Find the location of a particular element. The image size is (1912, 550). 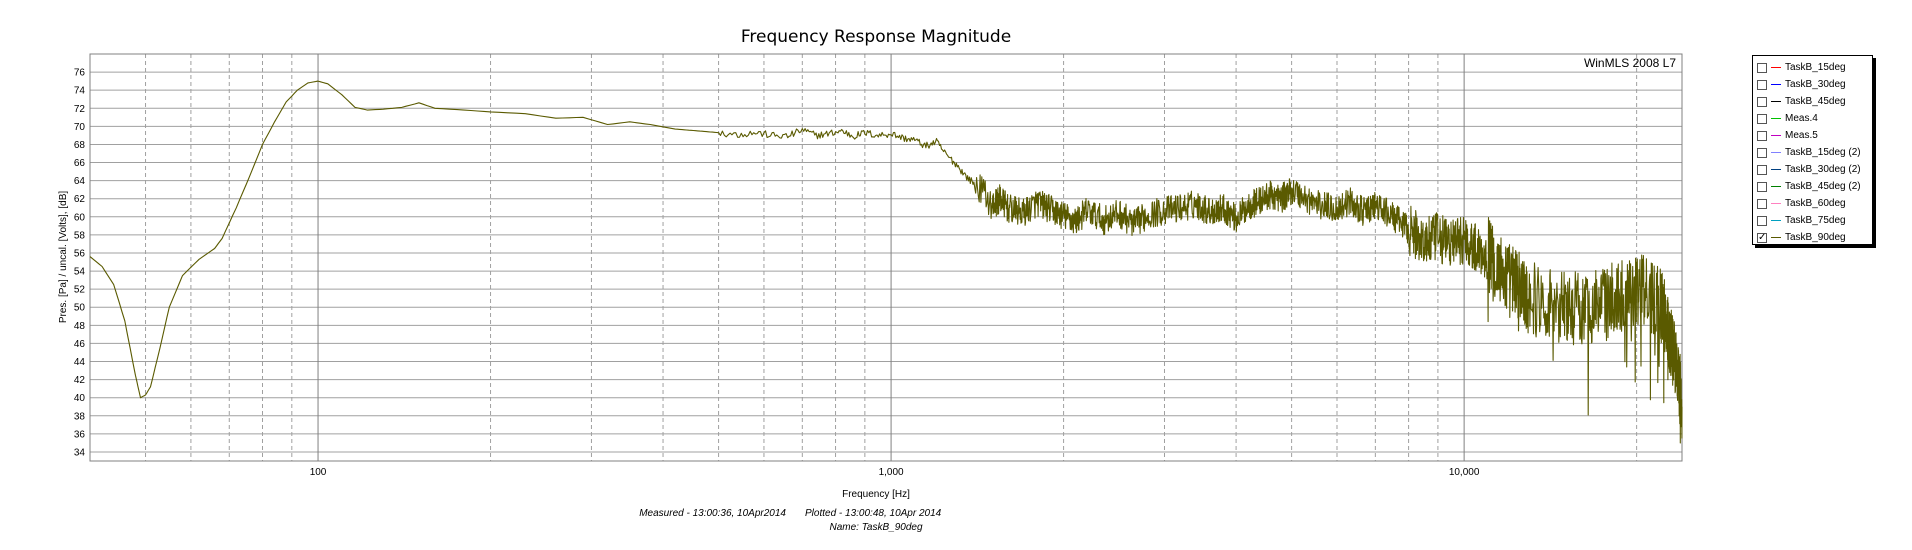

x-axis-ticks: 100 1,000 10,000 is located at coordinates (895, 472).